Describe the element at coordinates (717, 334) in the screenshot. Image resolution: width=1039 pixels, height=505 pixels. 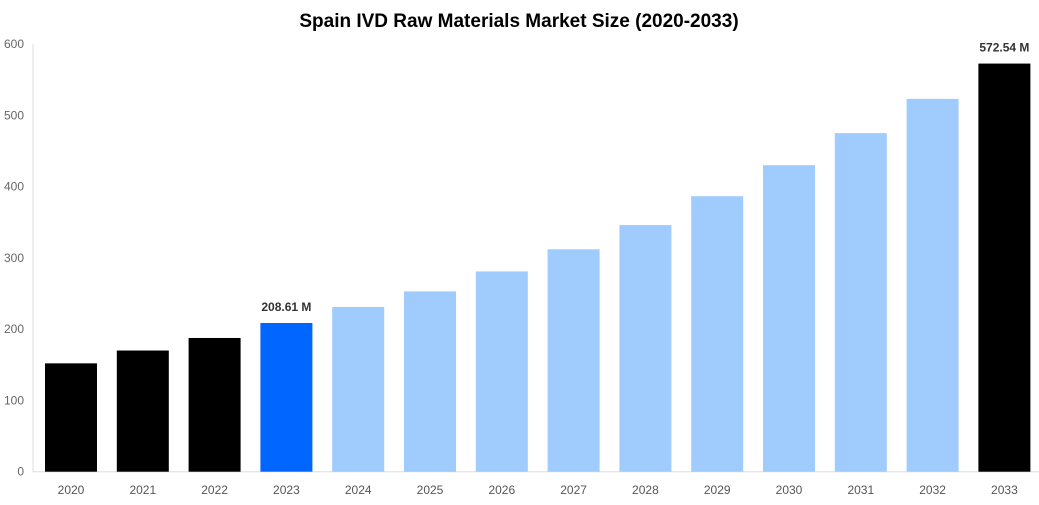
I see `bar-2029` at that location.